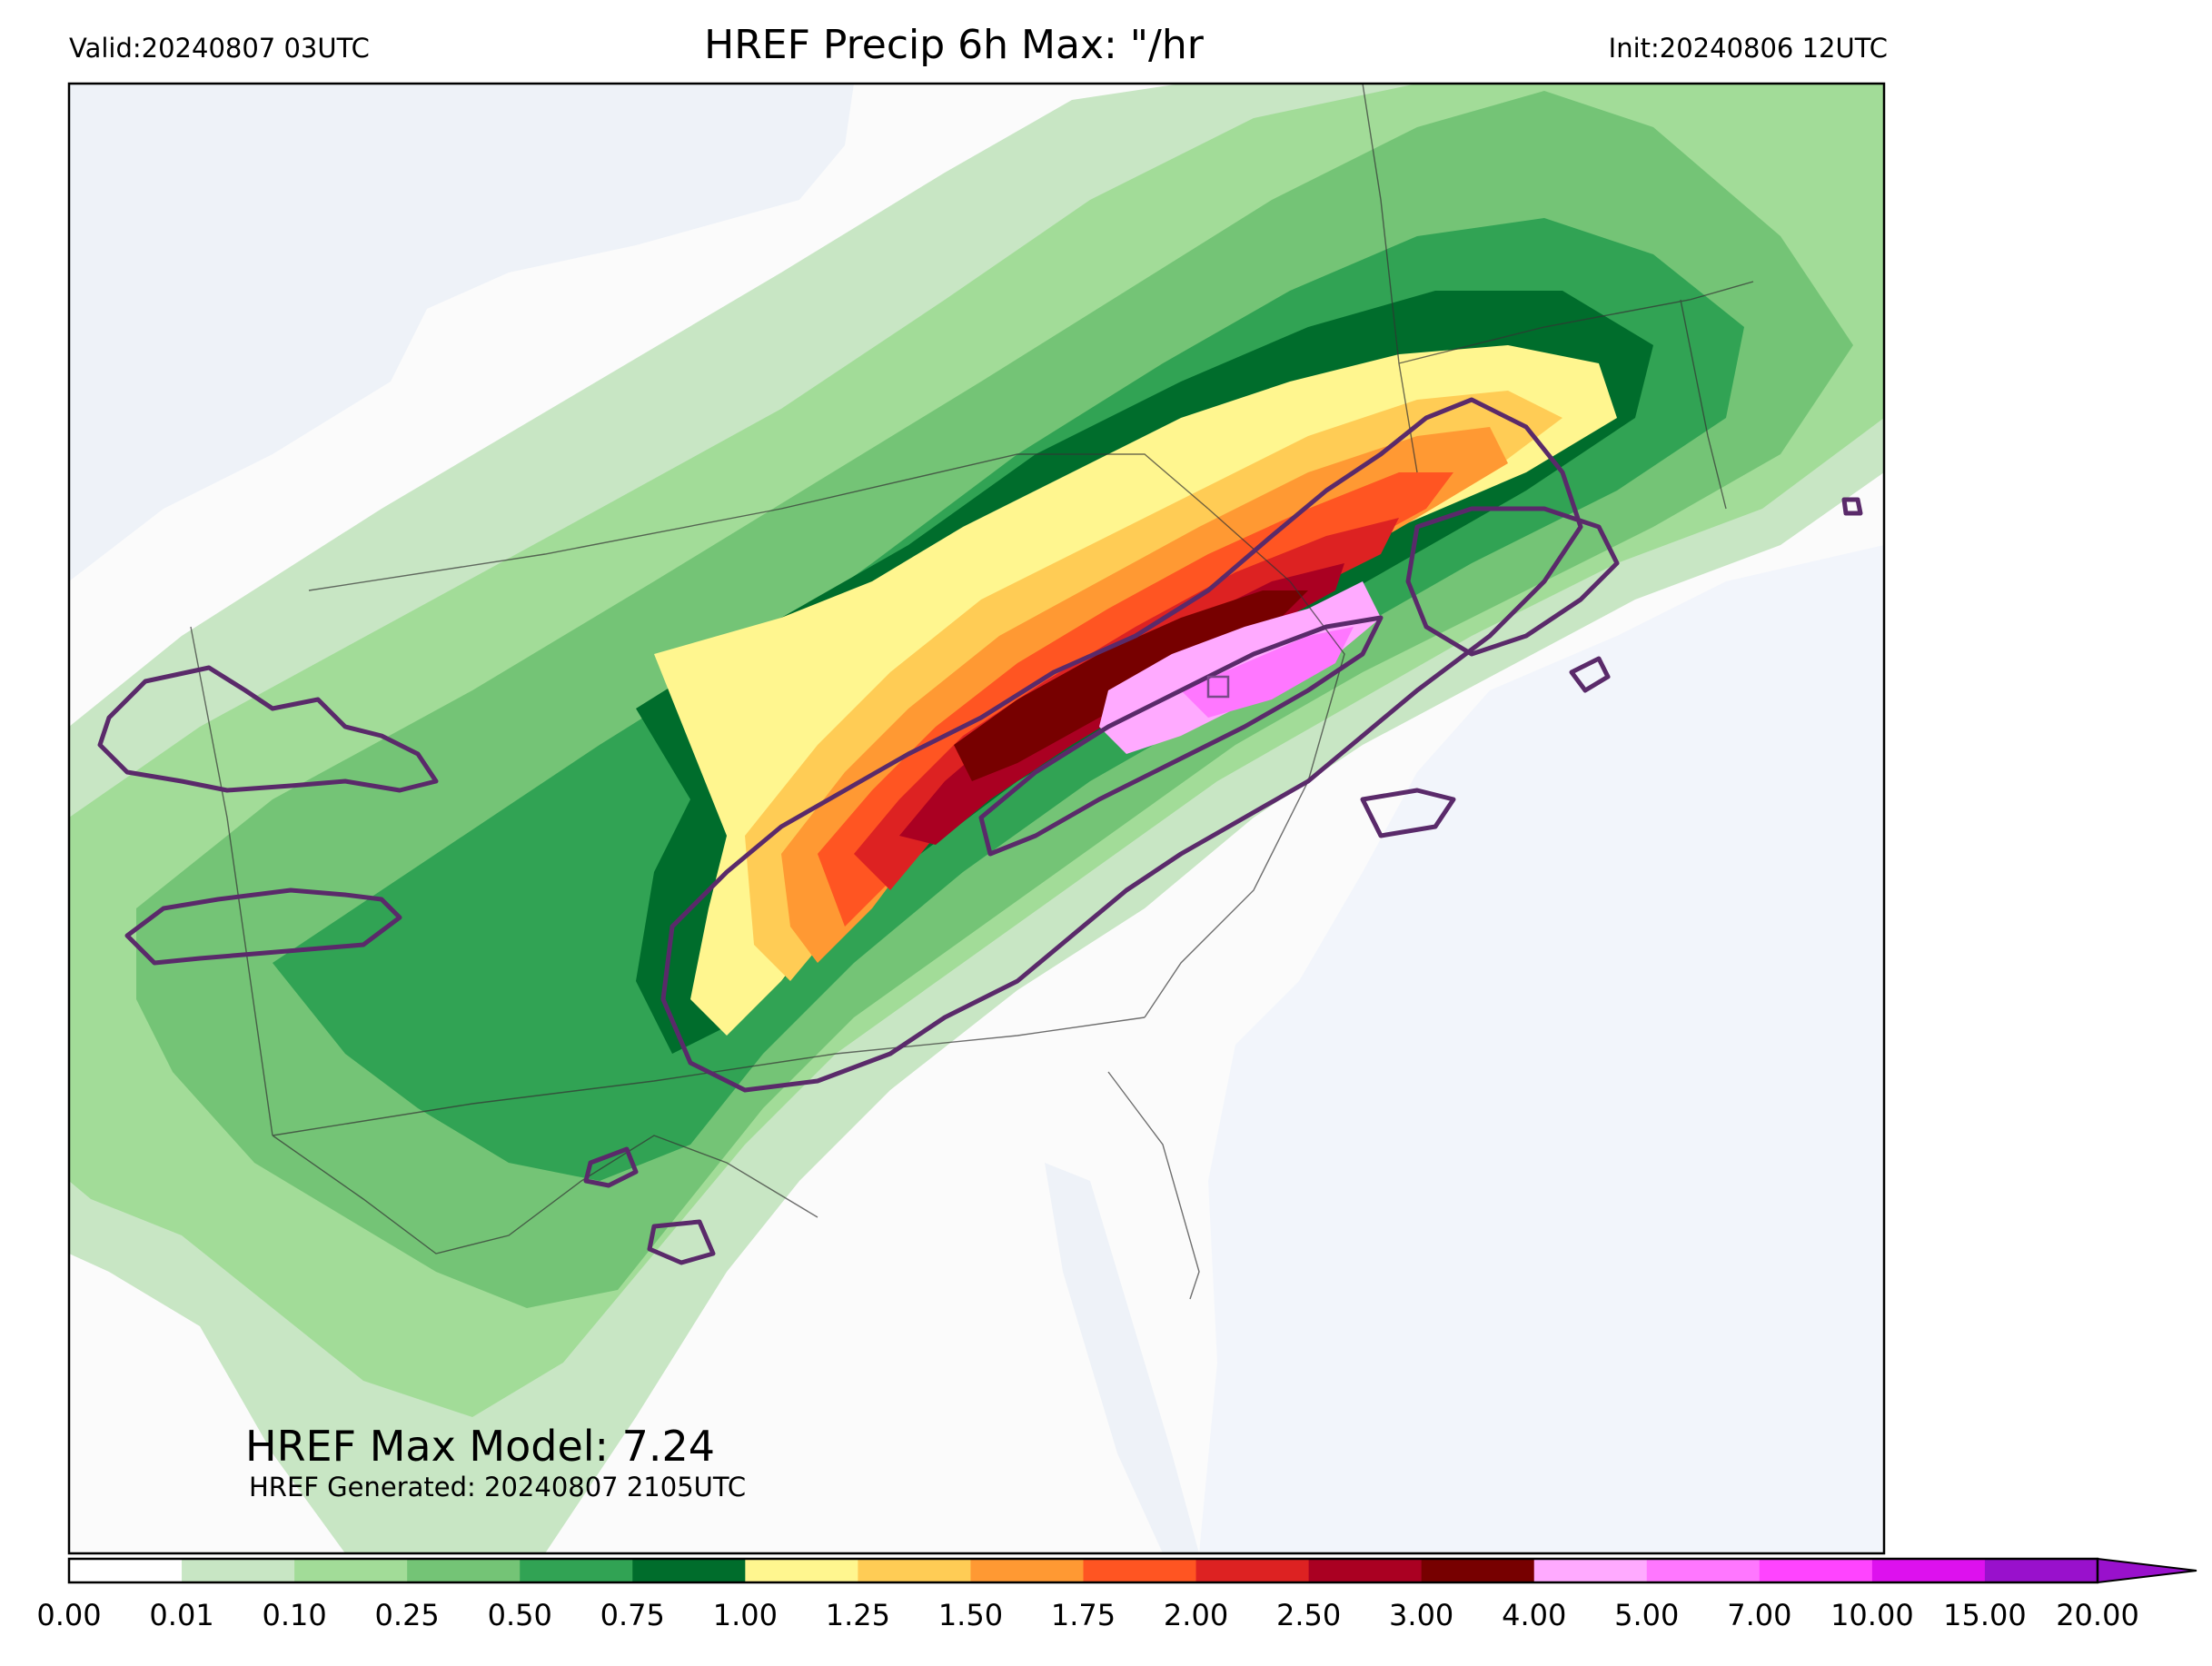 The image size is (2212, 1666). What do you see at coordinates (1196, 1615) in the screenshot?
I see `colorbar-tick-label: 2.00` at bounding box center [1196, 1615].